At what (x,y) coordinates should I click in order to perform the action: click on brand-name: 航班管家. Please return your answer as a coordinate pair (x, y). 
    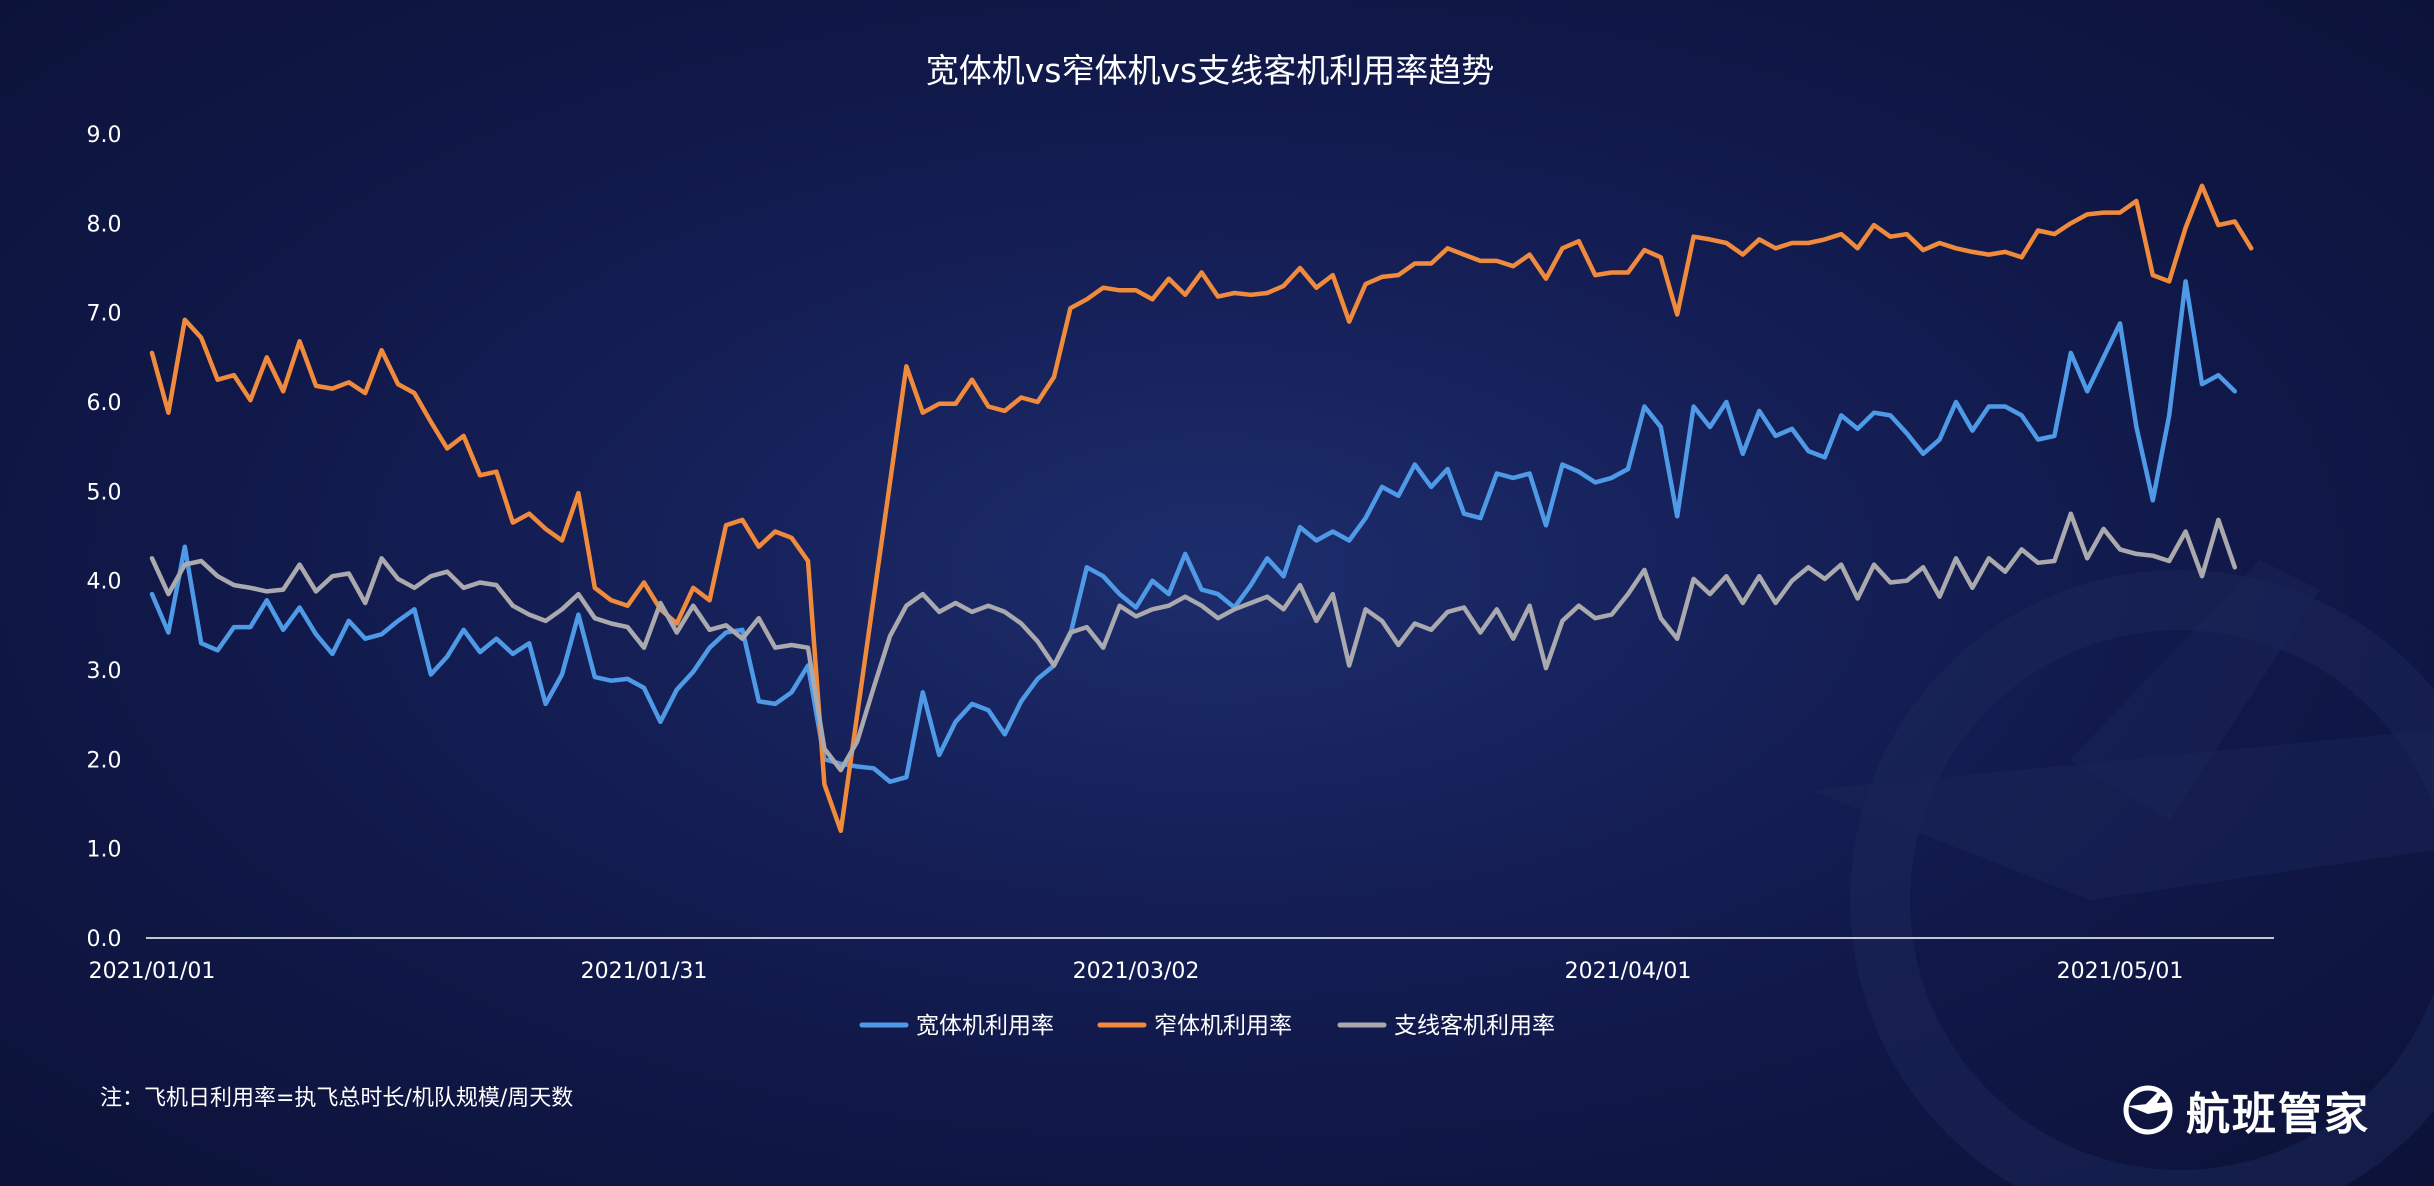
    Looking at the image, I should click on (2278, 1114).